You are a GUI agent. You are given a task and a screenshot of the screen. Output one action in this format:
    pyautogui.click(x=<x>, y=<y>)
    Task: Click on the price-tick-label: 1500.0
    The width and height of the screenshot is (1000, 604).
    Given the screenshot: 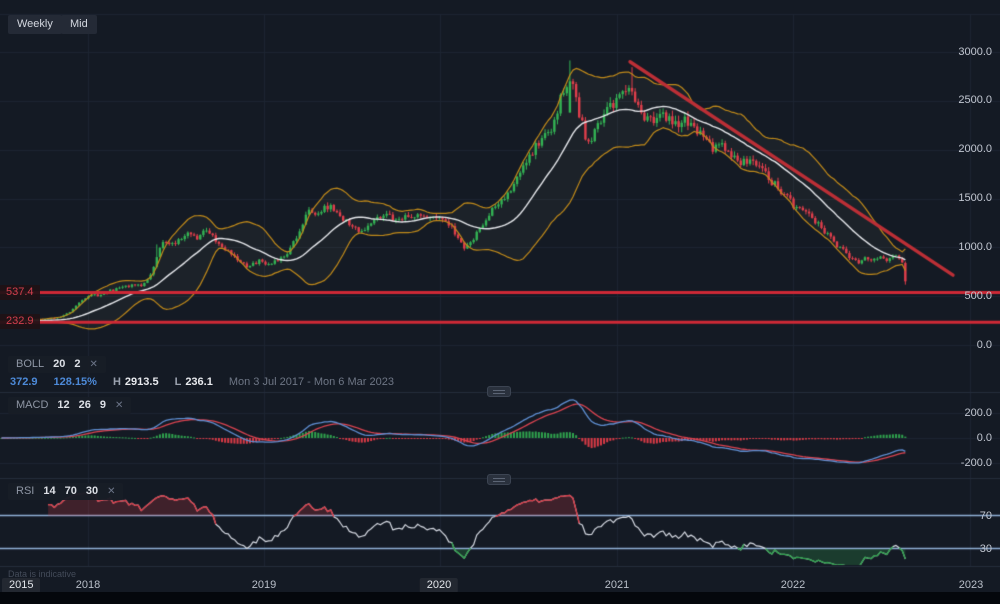 What is the action you would take?
    pyautogui.click(x=975, y=198)
    